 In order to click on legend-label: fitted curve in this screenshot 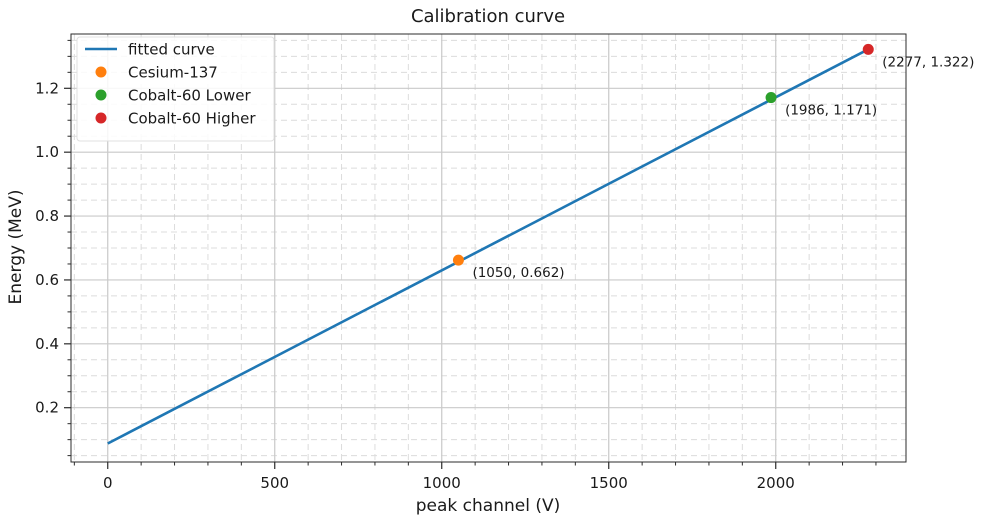, I will do `click(171, 50)`.